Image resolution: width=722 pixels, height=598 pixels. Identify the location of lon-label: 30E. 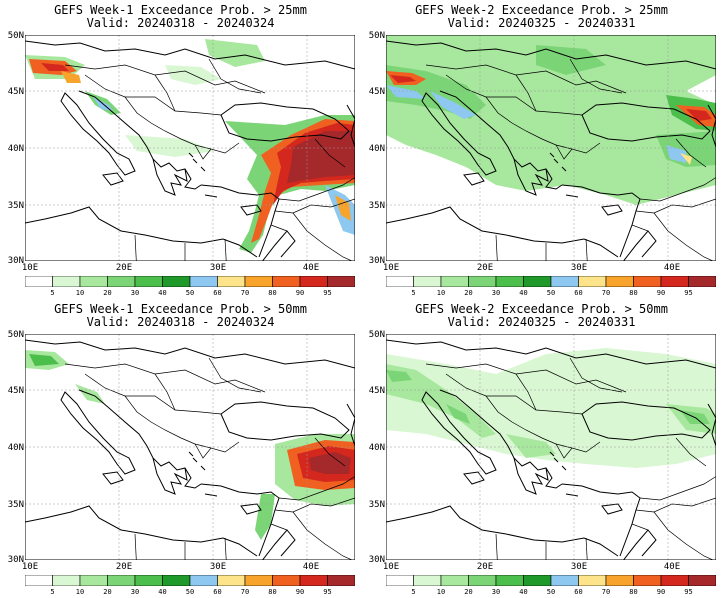
(579, 567).